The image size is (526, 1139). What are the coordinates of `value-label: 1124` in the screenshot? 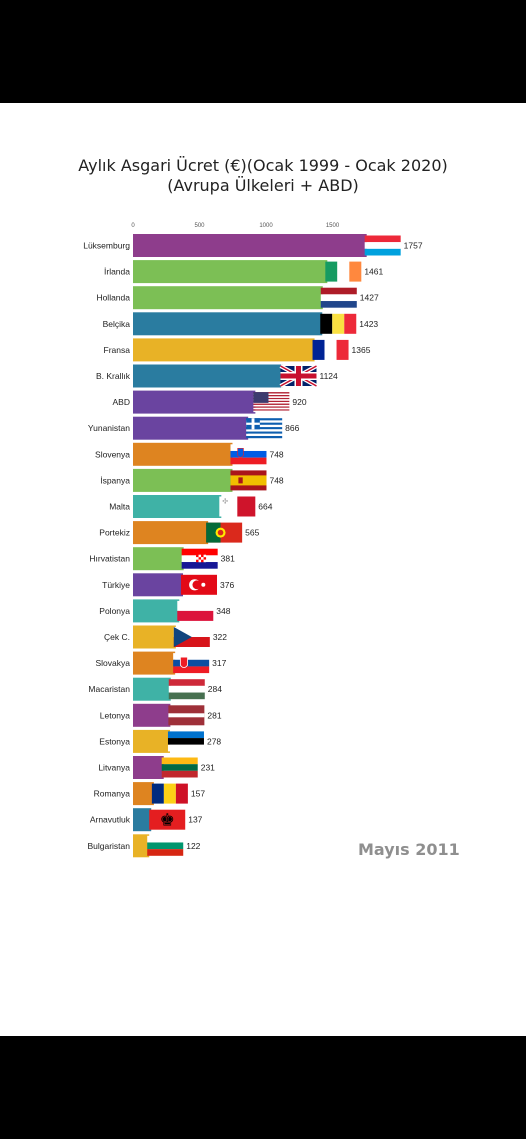 It's located at (328, 376).